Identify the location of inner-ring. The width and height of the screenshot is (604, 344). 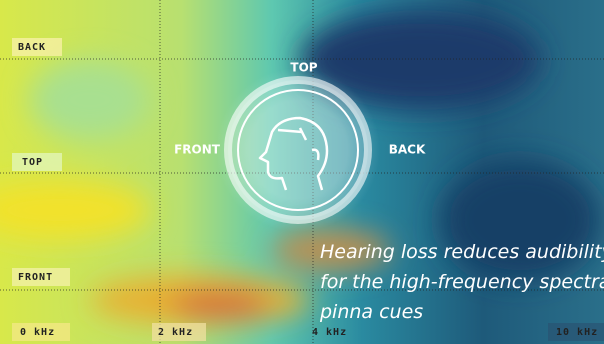
(298, 150).